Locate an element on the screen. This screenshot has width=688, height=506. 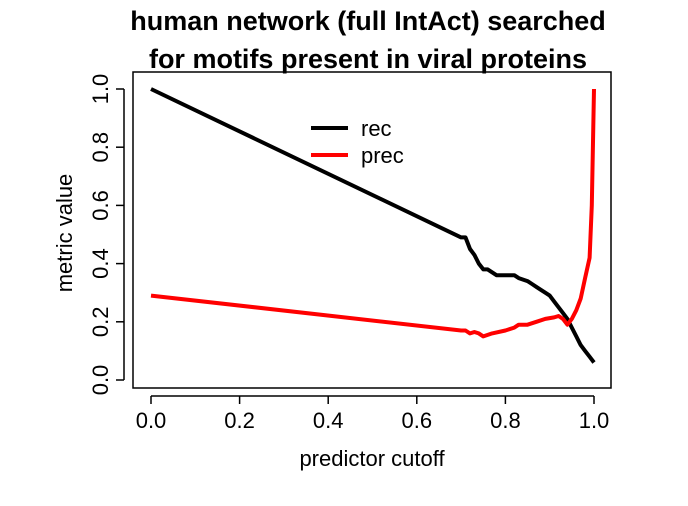
x-tick-label: 1.0 is located at coordinates (594, 420).